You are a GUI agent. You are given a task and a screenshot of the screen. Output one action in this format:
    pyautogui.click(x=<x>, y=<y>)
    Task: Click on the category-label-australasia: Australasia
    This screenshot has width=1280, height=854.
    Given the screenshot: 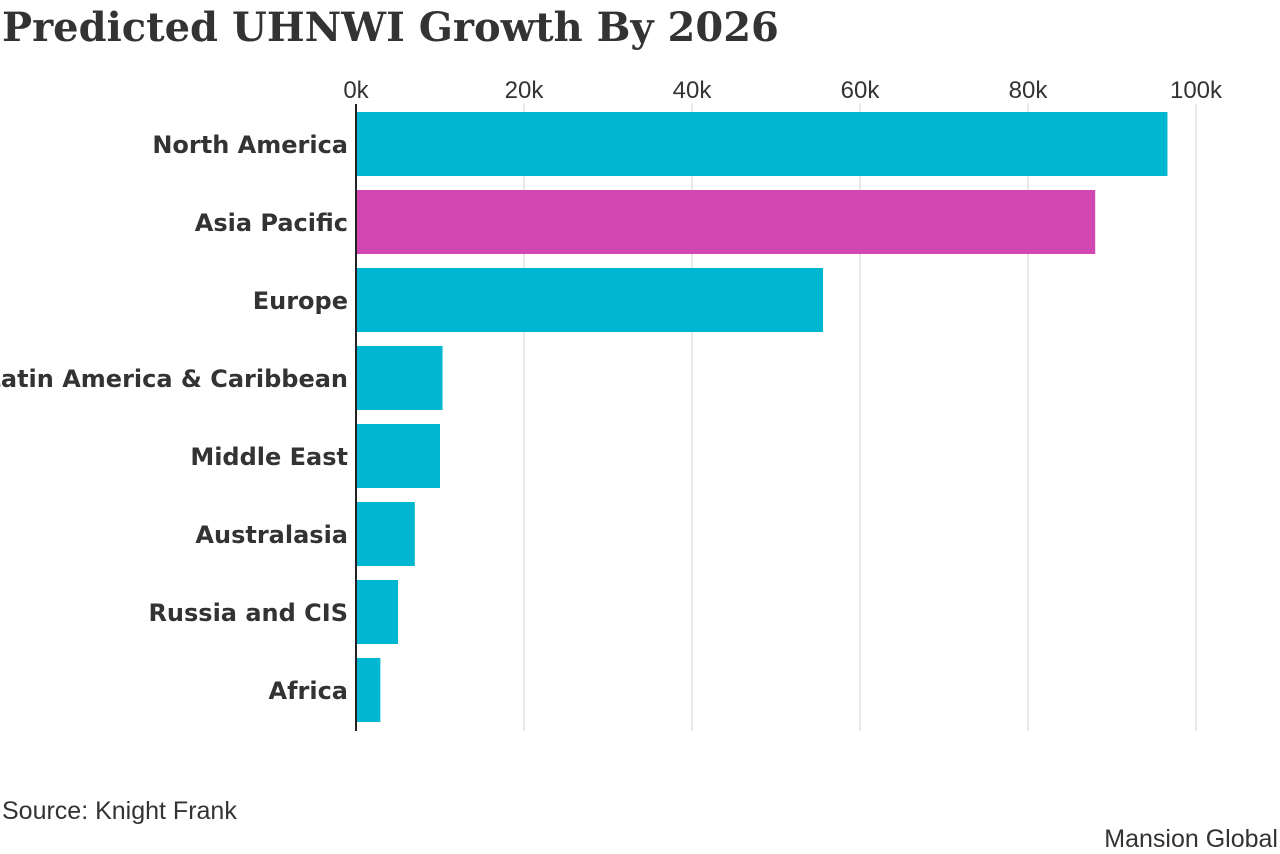 What is the action you would take?
    pyautogui.click(x=271, y=535)
    